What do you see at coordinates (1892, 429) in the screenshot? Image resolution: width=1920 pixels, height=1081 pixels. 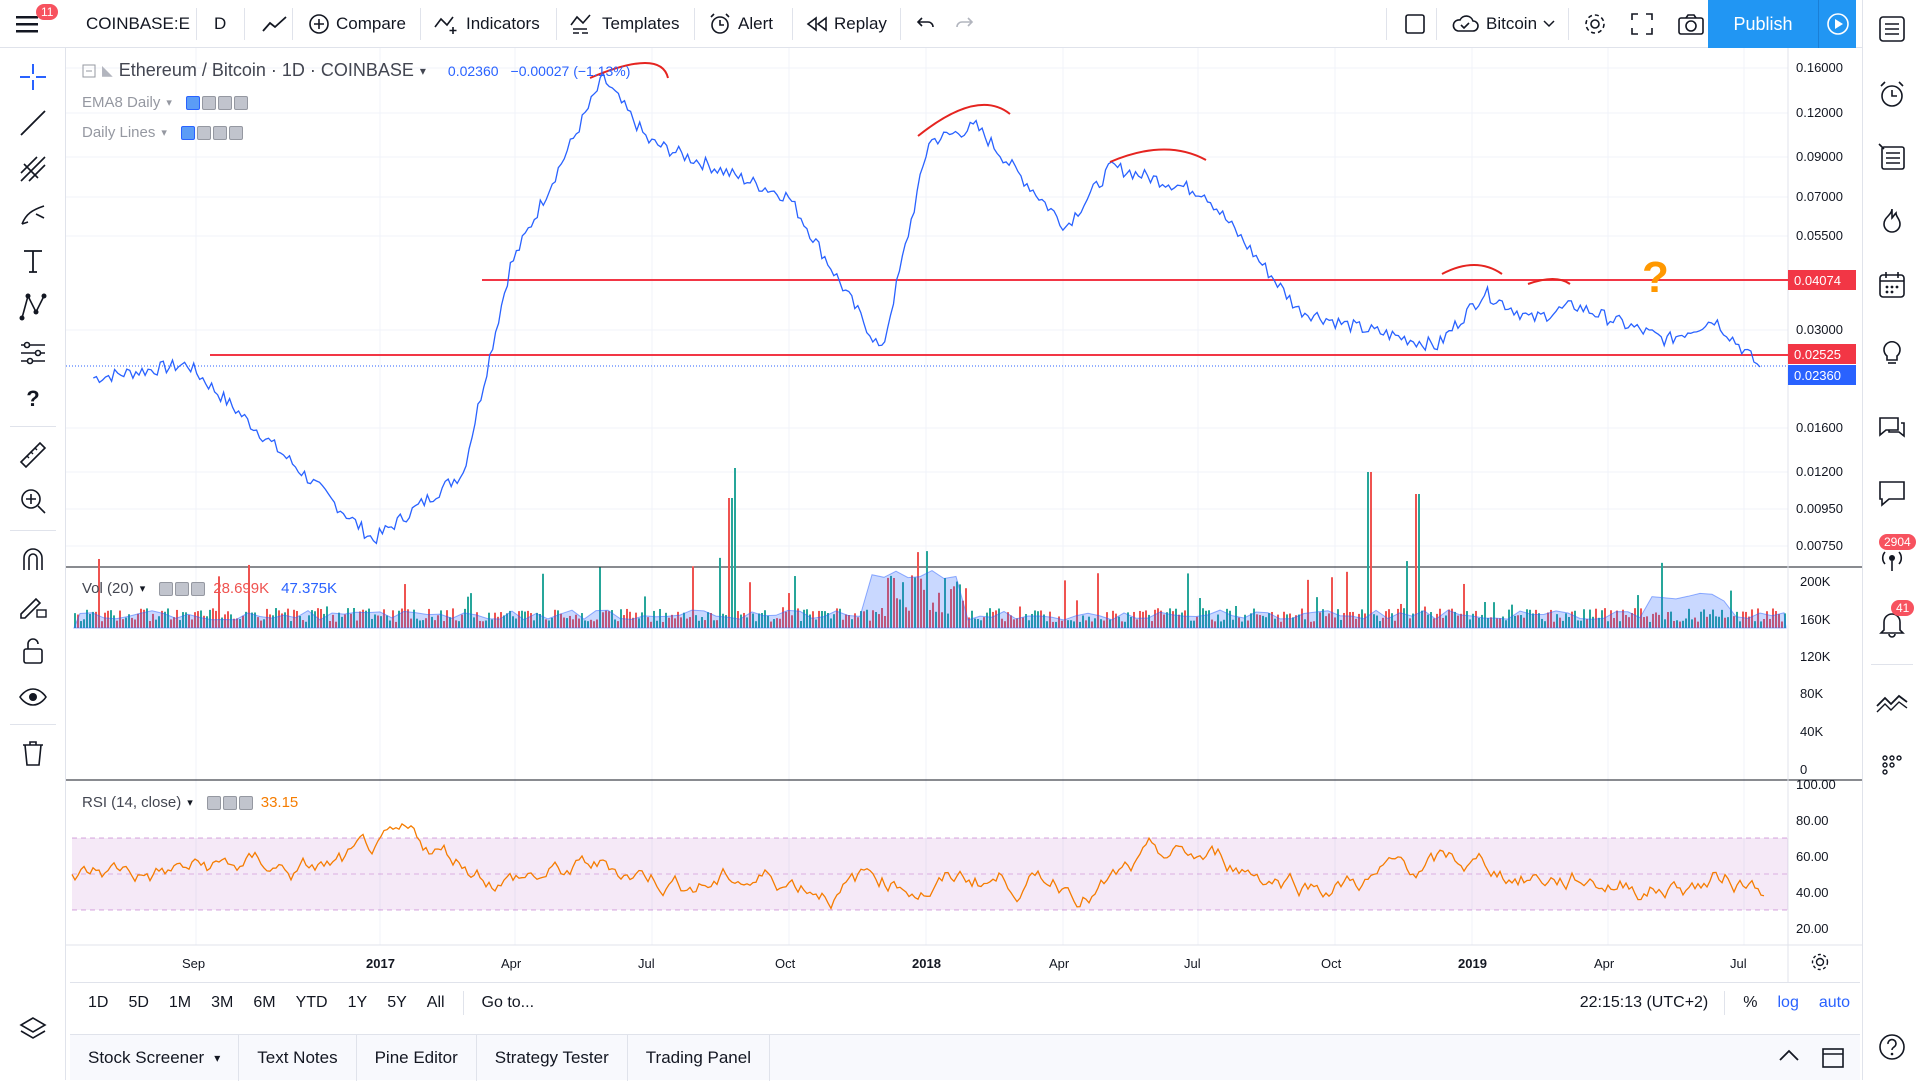 I see `chats-button` at bounding box center [1892, 429].